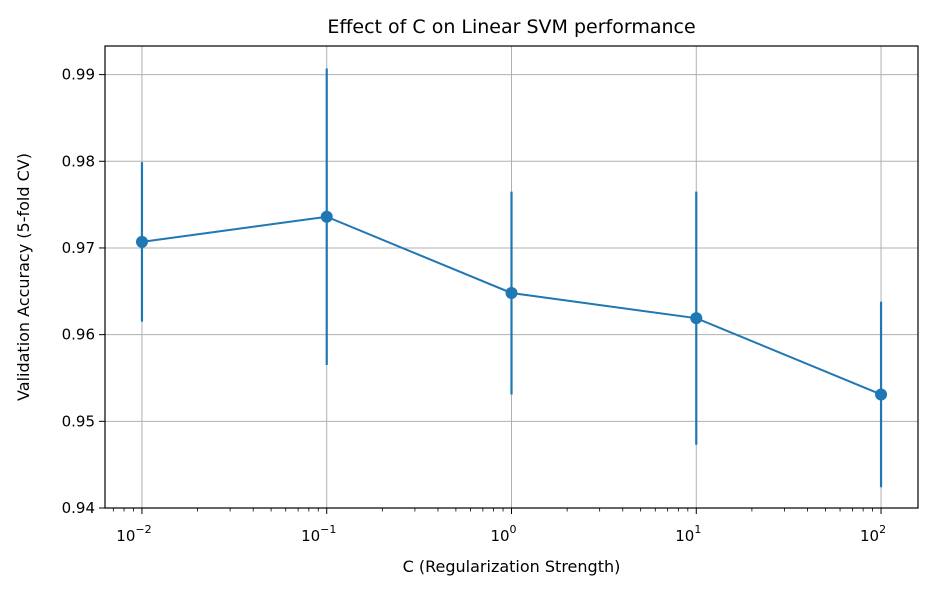 The height and width of the screenshot is (591, 933). Describe the element at coordinates (78, 161) in the screenshot. I see `y-tick-label: 0.98` at that location.